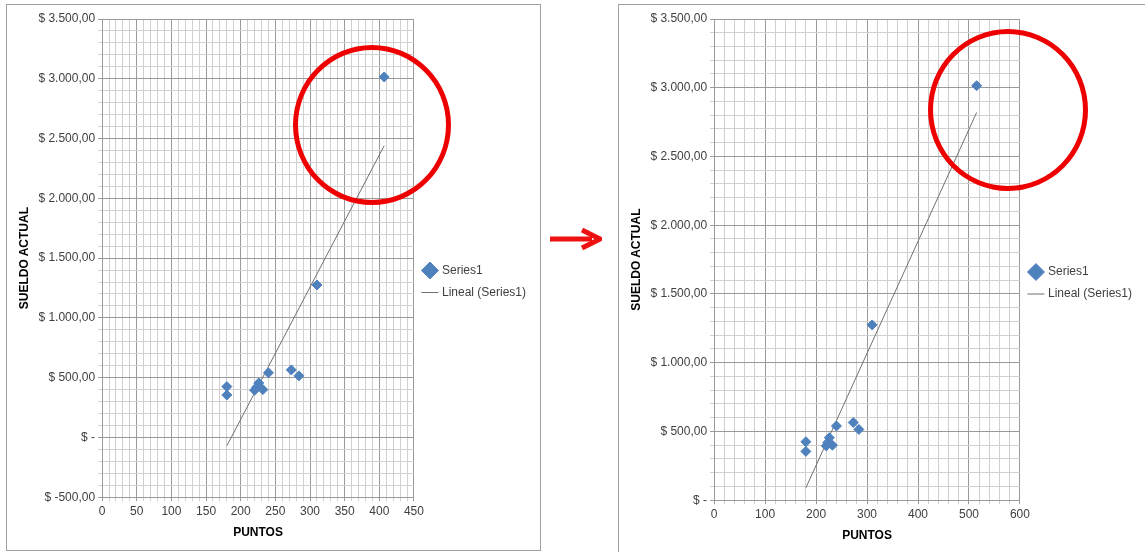 This screenshot has width=1145, height=552. Describe the element at coordinates (206, 510) in the screenshot. I see `x-tick-label: 150` at that location.